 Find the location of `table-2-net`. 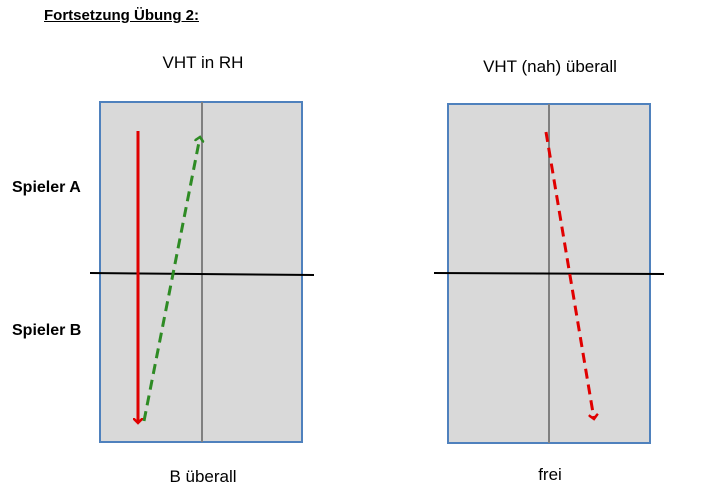

table-2-net is located at coordinates (549, 273).